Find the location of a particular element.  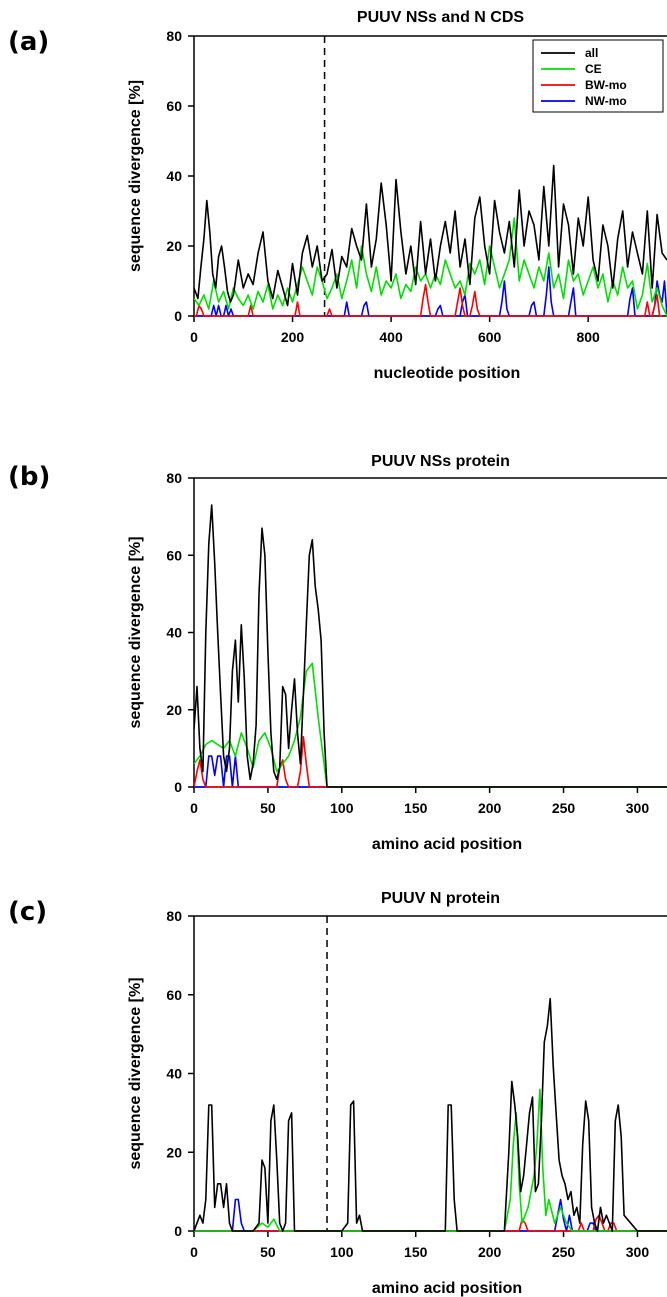

panel-letter: (b) is located at coordinates (29, 477).